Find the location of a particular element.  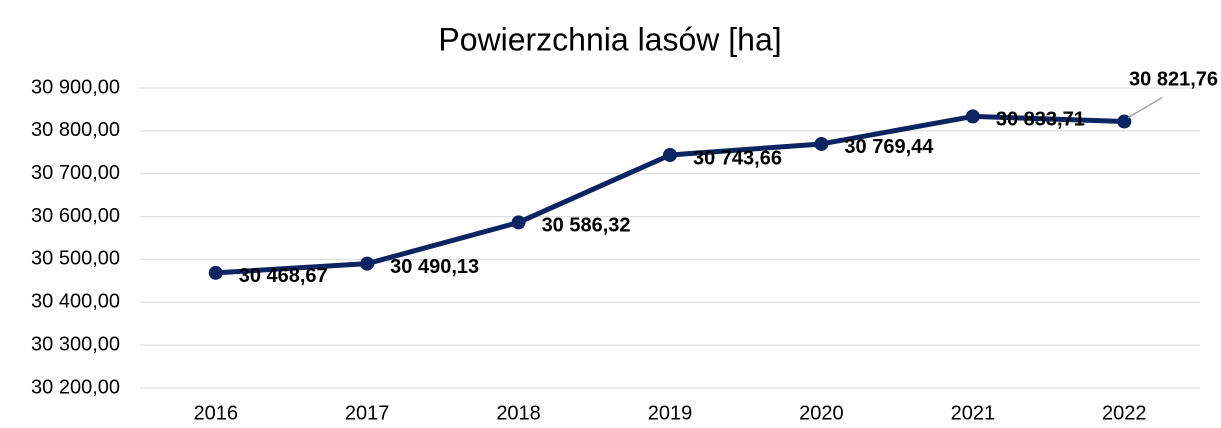

data-label: 30 769,44 is located at coordinates (889, 147).